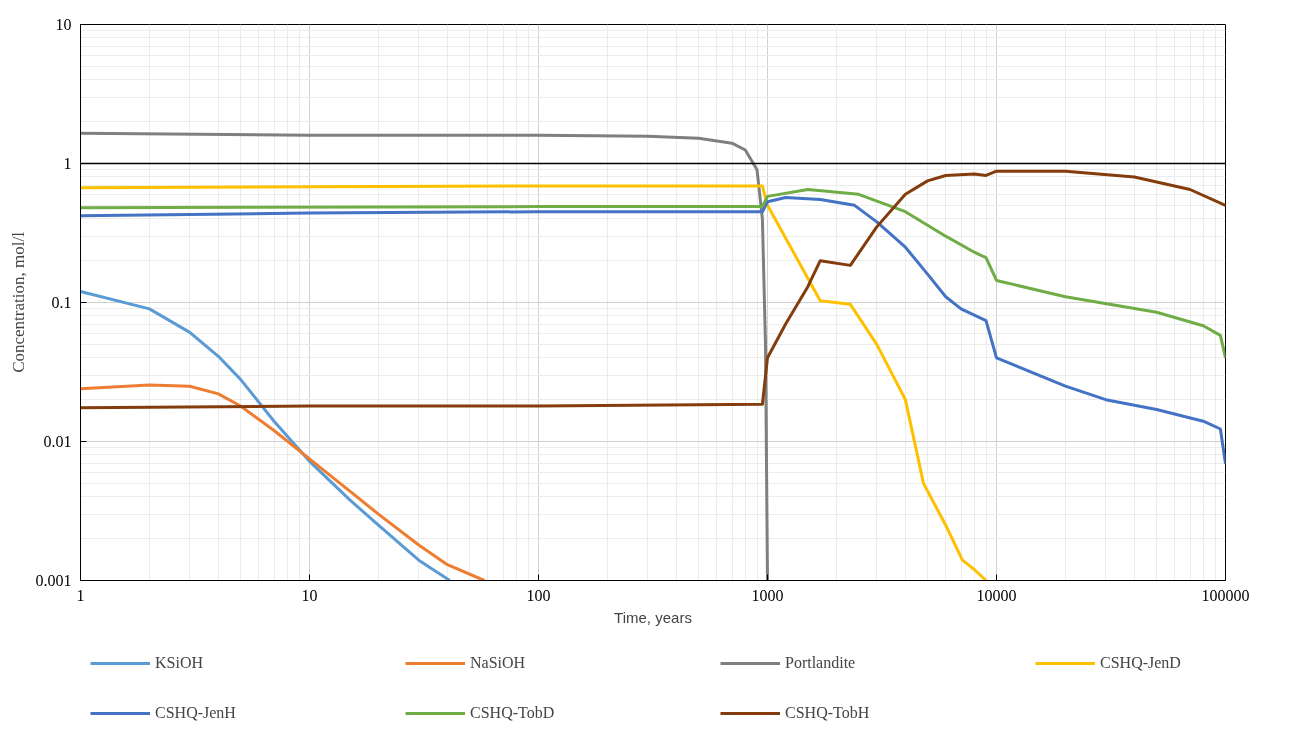 The height and width of the screenshot is (756, 1303). Describe the element at coordinates (18, 302) in the screenshot. I see `y-axis-title: Concentration, mol/l` at that location.